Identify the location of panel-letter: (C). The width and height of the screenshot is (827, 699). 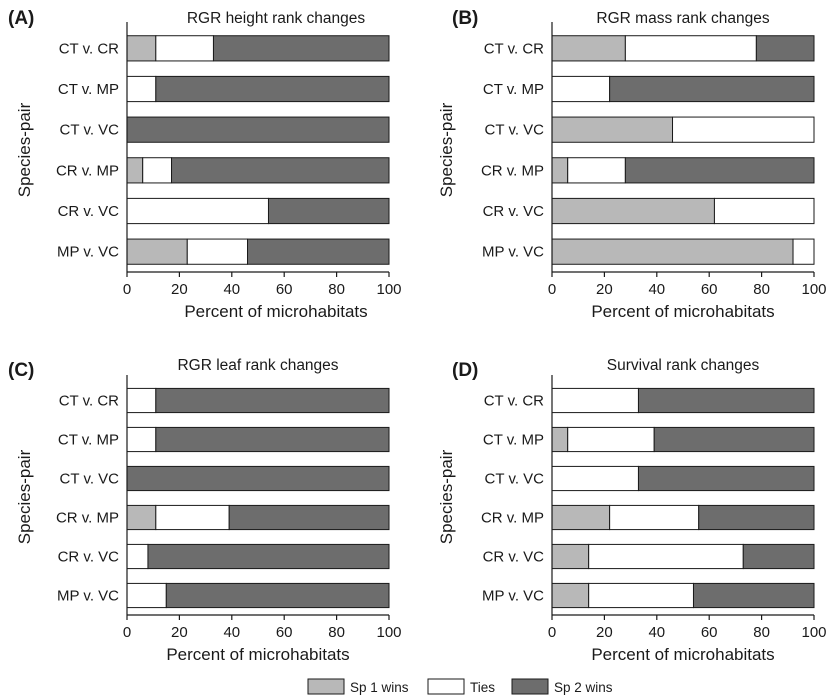
(21, 370).